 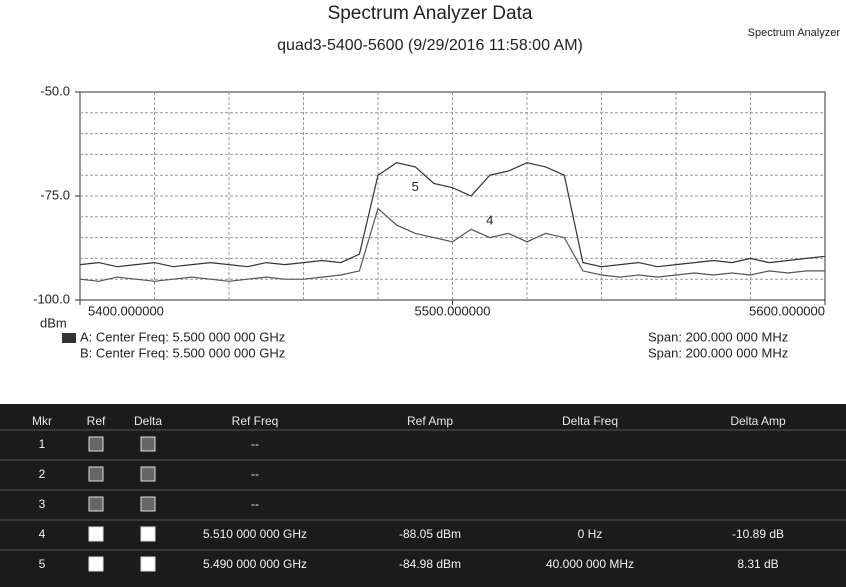 I want to click on table-cell: 0 Hz, so click(x=590, y=534).